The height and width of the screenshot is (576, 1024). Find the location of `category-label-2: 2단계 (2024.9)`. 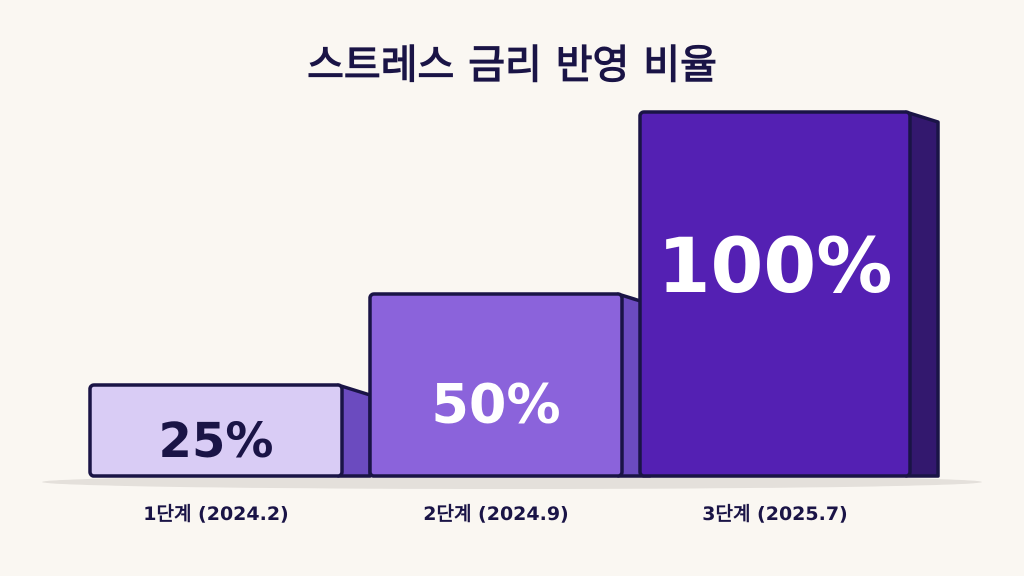

category-label-2: 2단계 (2024.9) is located at coordinates (495, 514).